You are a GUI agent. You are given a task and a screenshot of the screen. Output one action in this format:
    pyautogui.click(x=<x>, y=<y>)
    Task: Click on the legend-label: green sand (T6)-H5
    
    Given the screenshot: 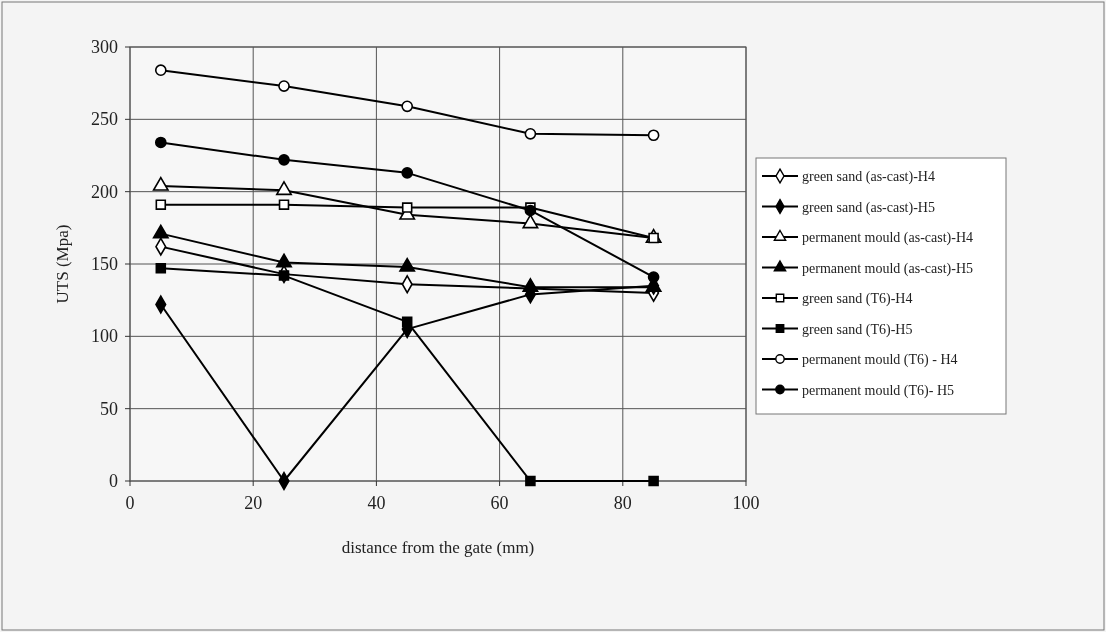 What is the action you would take?
    pyautogui.click(x=857, y=329)
    